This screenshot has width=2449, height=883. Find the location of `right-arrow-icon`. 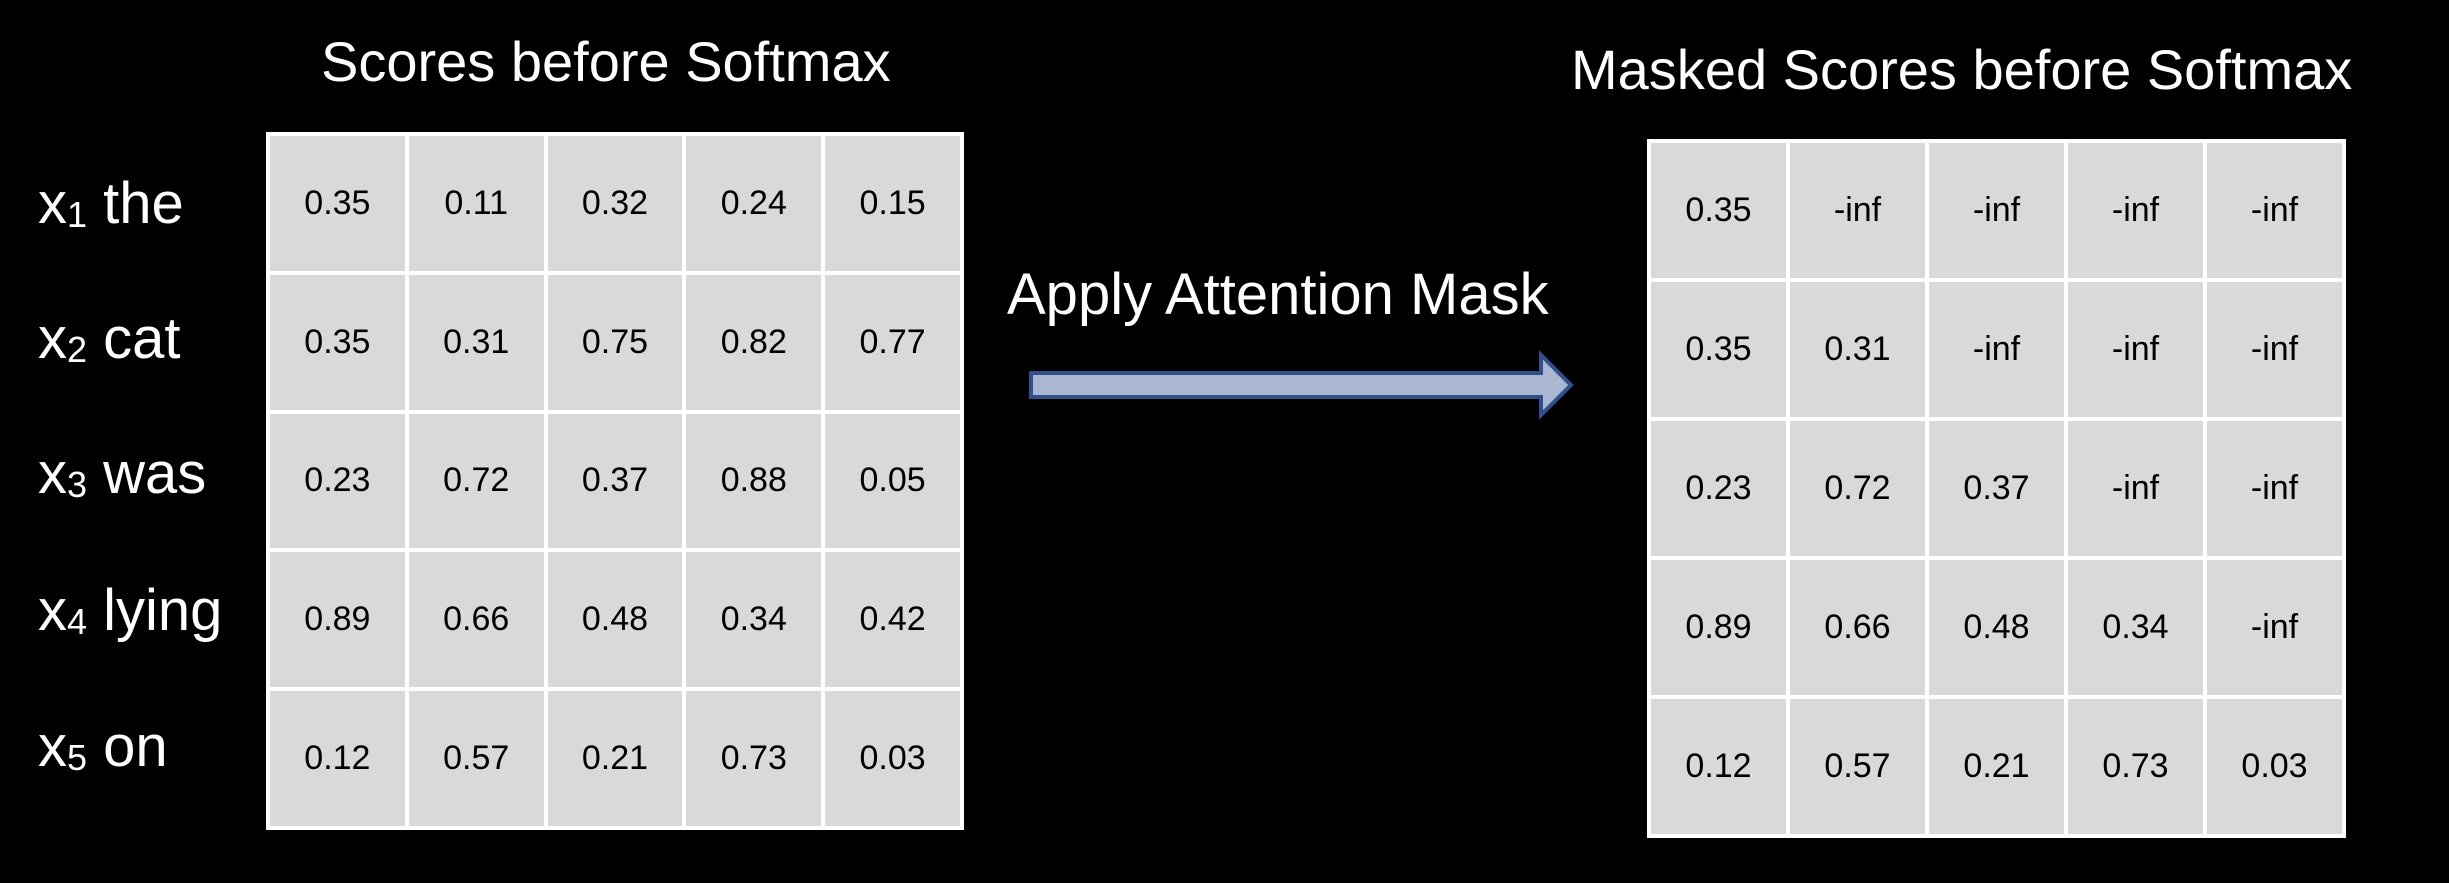

right-arrow-icon is located at coordinates (1301, 385).